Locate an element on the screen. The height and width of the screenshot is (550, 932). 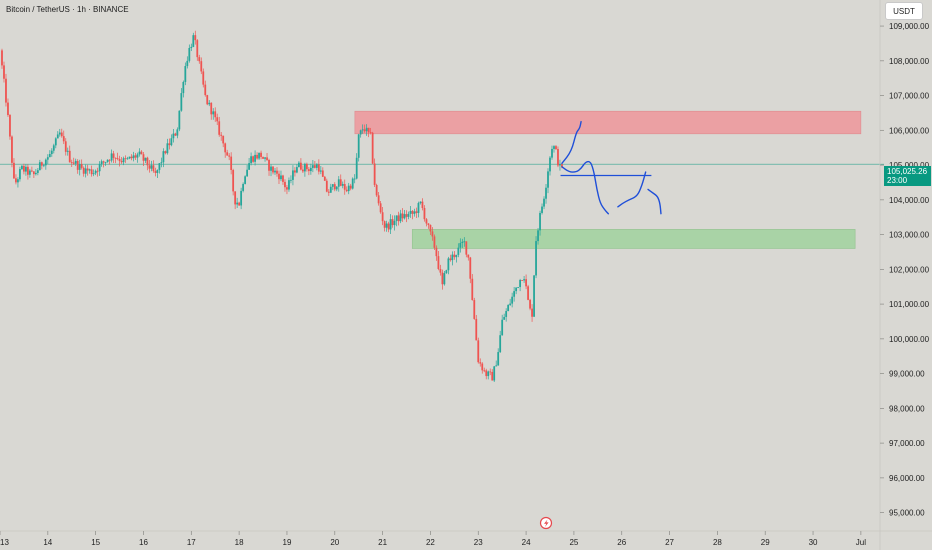
currency-button: USDT is located at coordinates (904, 11).